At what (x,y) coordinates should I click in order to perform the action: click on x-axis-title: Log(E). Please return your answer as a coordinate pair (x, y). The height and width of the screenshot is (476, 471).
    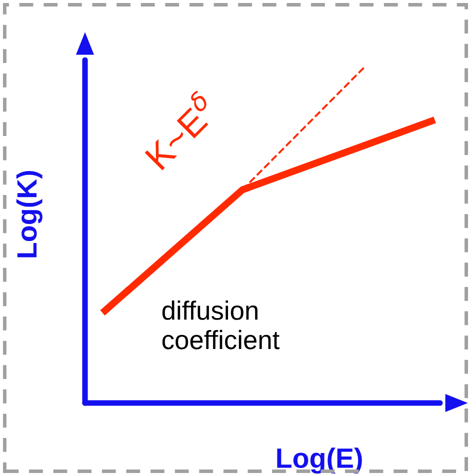
    Looking at the image, I should click on (319, 461).